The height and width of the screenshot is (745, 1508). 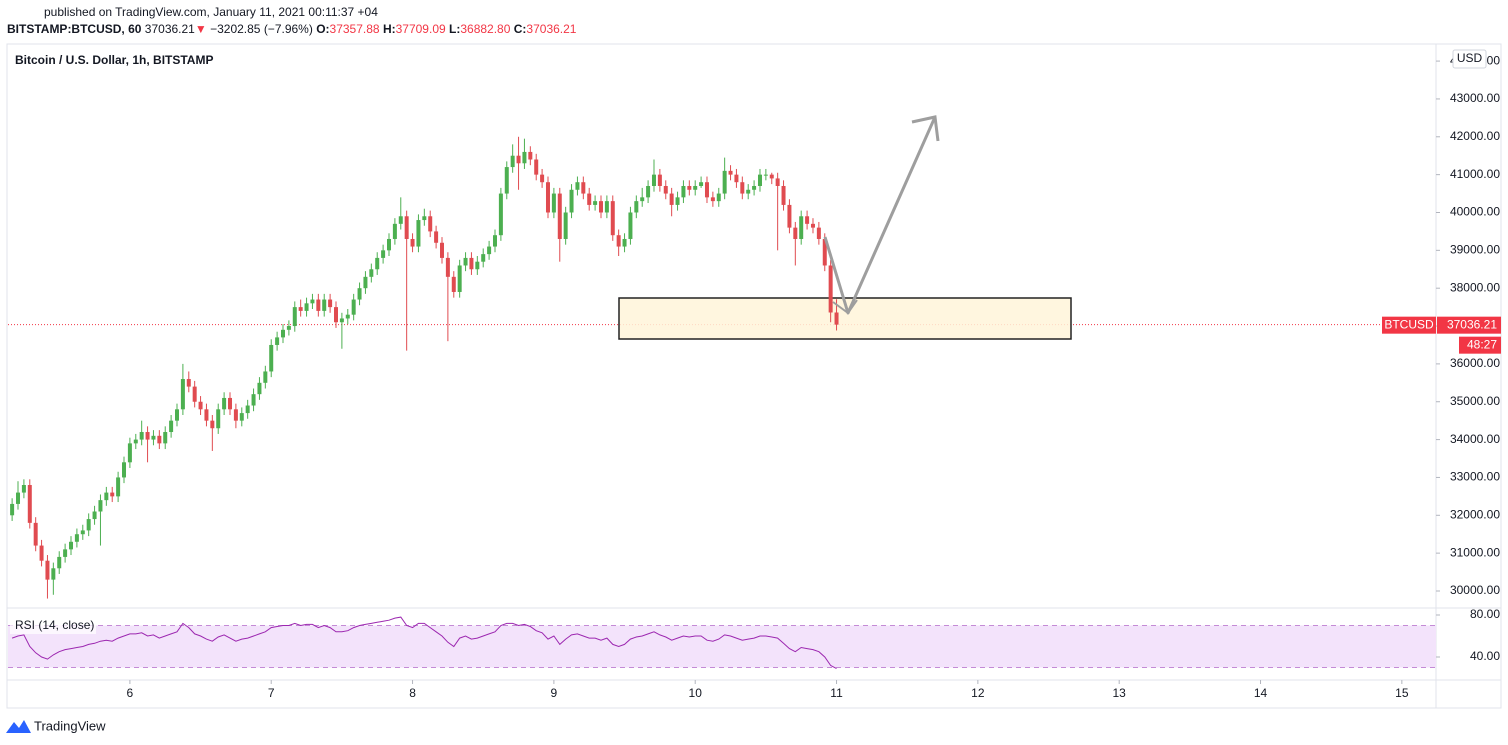 I want to click on x-tick-label: 7, so click(x=271, y=693).